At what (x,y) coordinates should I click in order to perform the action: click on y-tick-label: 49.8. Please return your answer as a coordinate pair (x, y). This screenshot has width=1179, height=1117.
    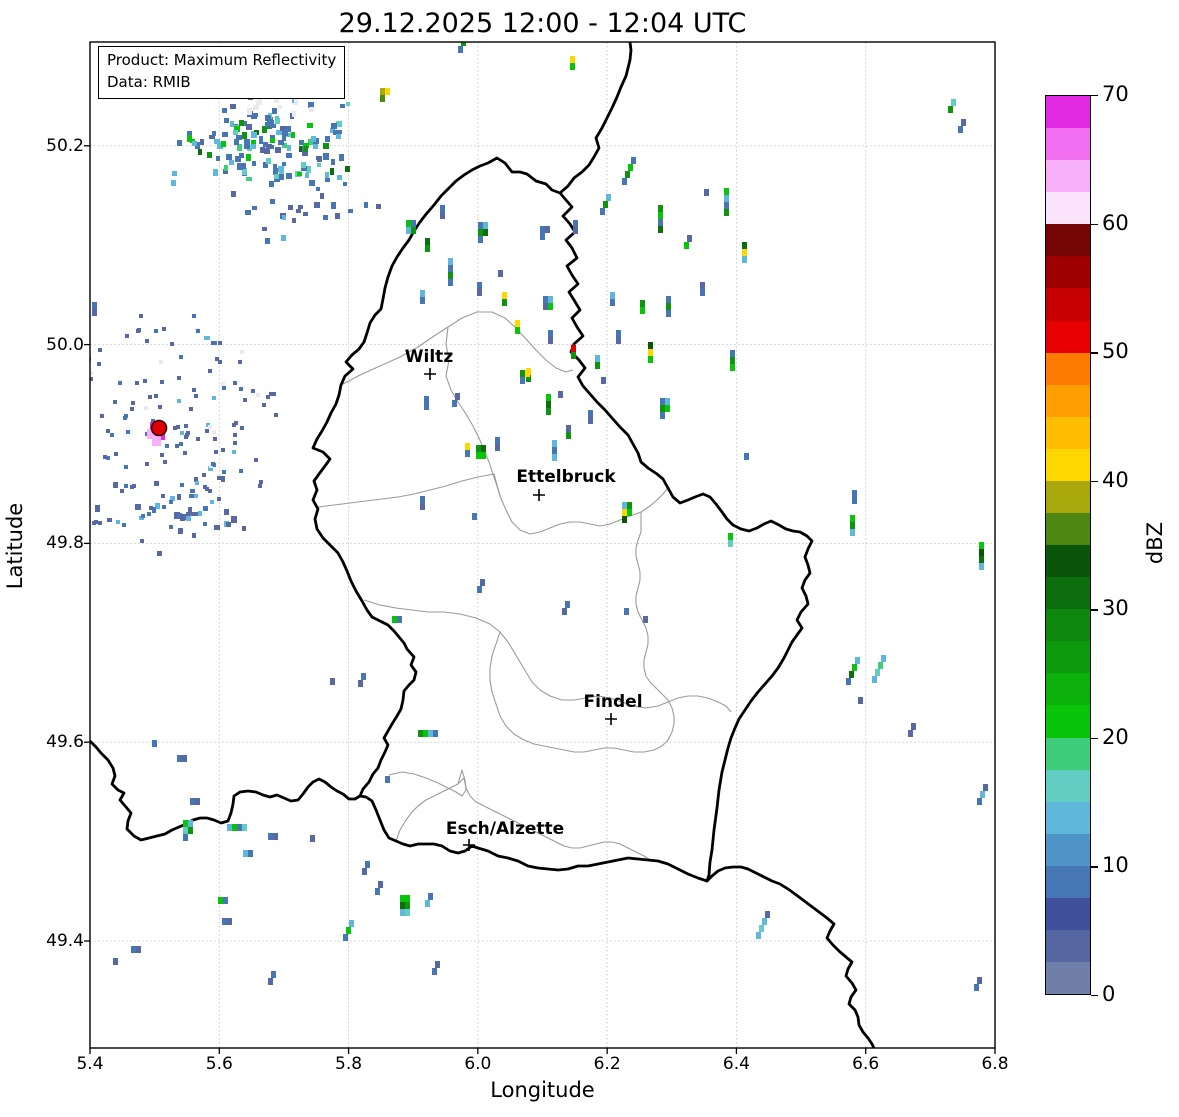
    Looking at the image, I should click on (65, 543).